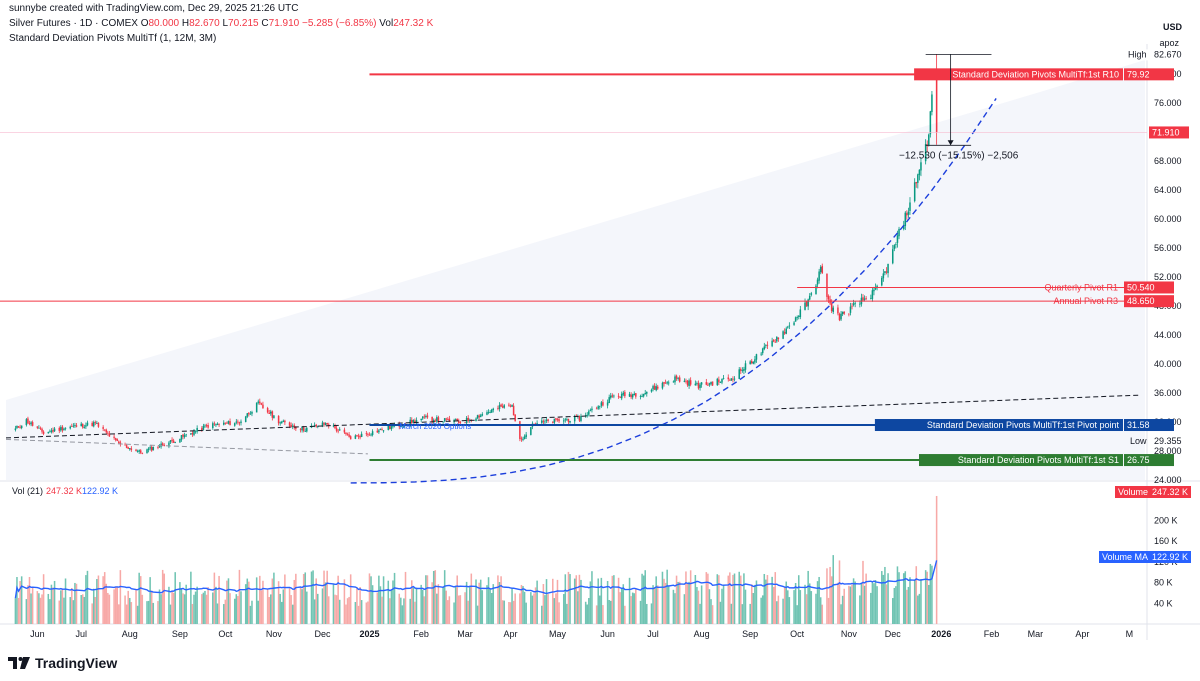 The height and width of the screenshot is (681, 1200). What do you see at coordinates (322, 634) in the screenshot?
I see `time-tick-label: Dec` at bounding box center [322, 634].